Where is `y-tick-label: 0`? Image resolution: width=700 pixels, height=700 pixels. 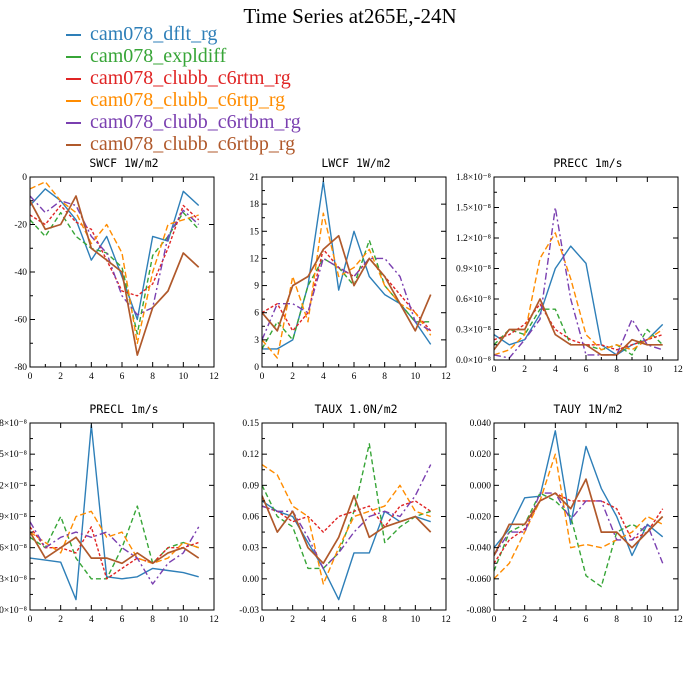
y-tick-label: 0 is located at coordinates (24, 178).